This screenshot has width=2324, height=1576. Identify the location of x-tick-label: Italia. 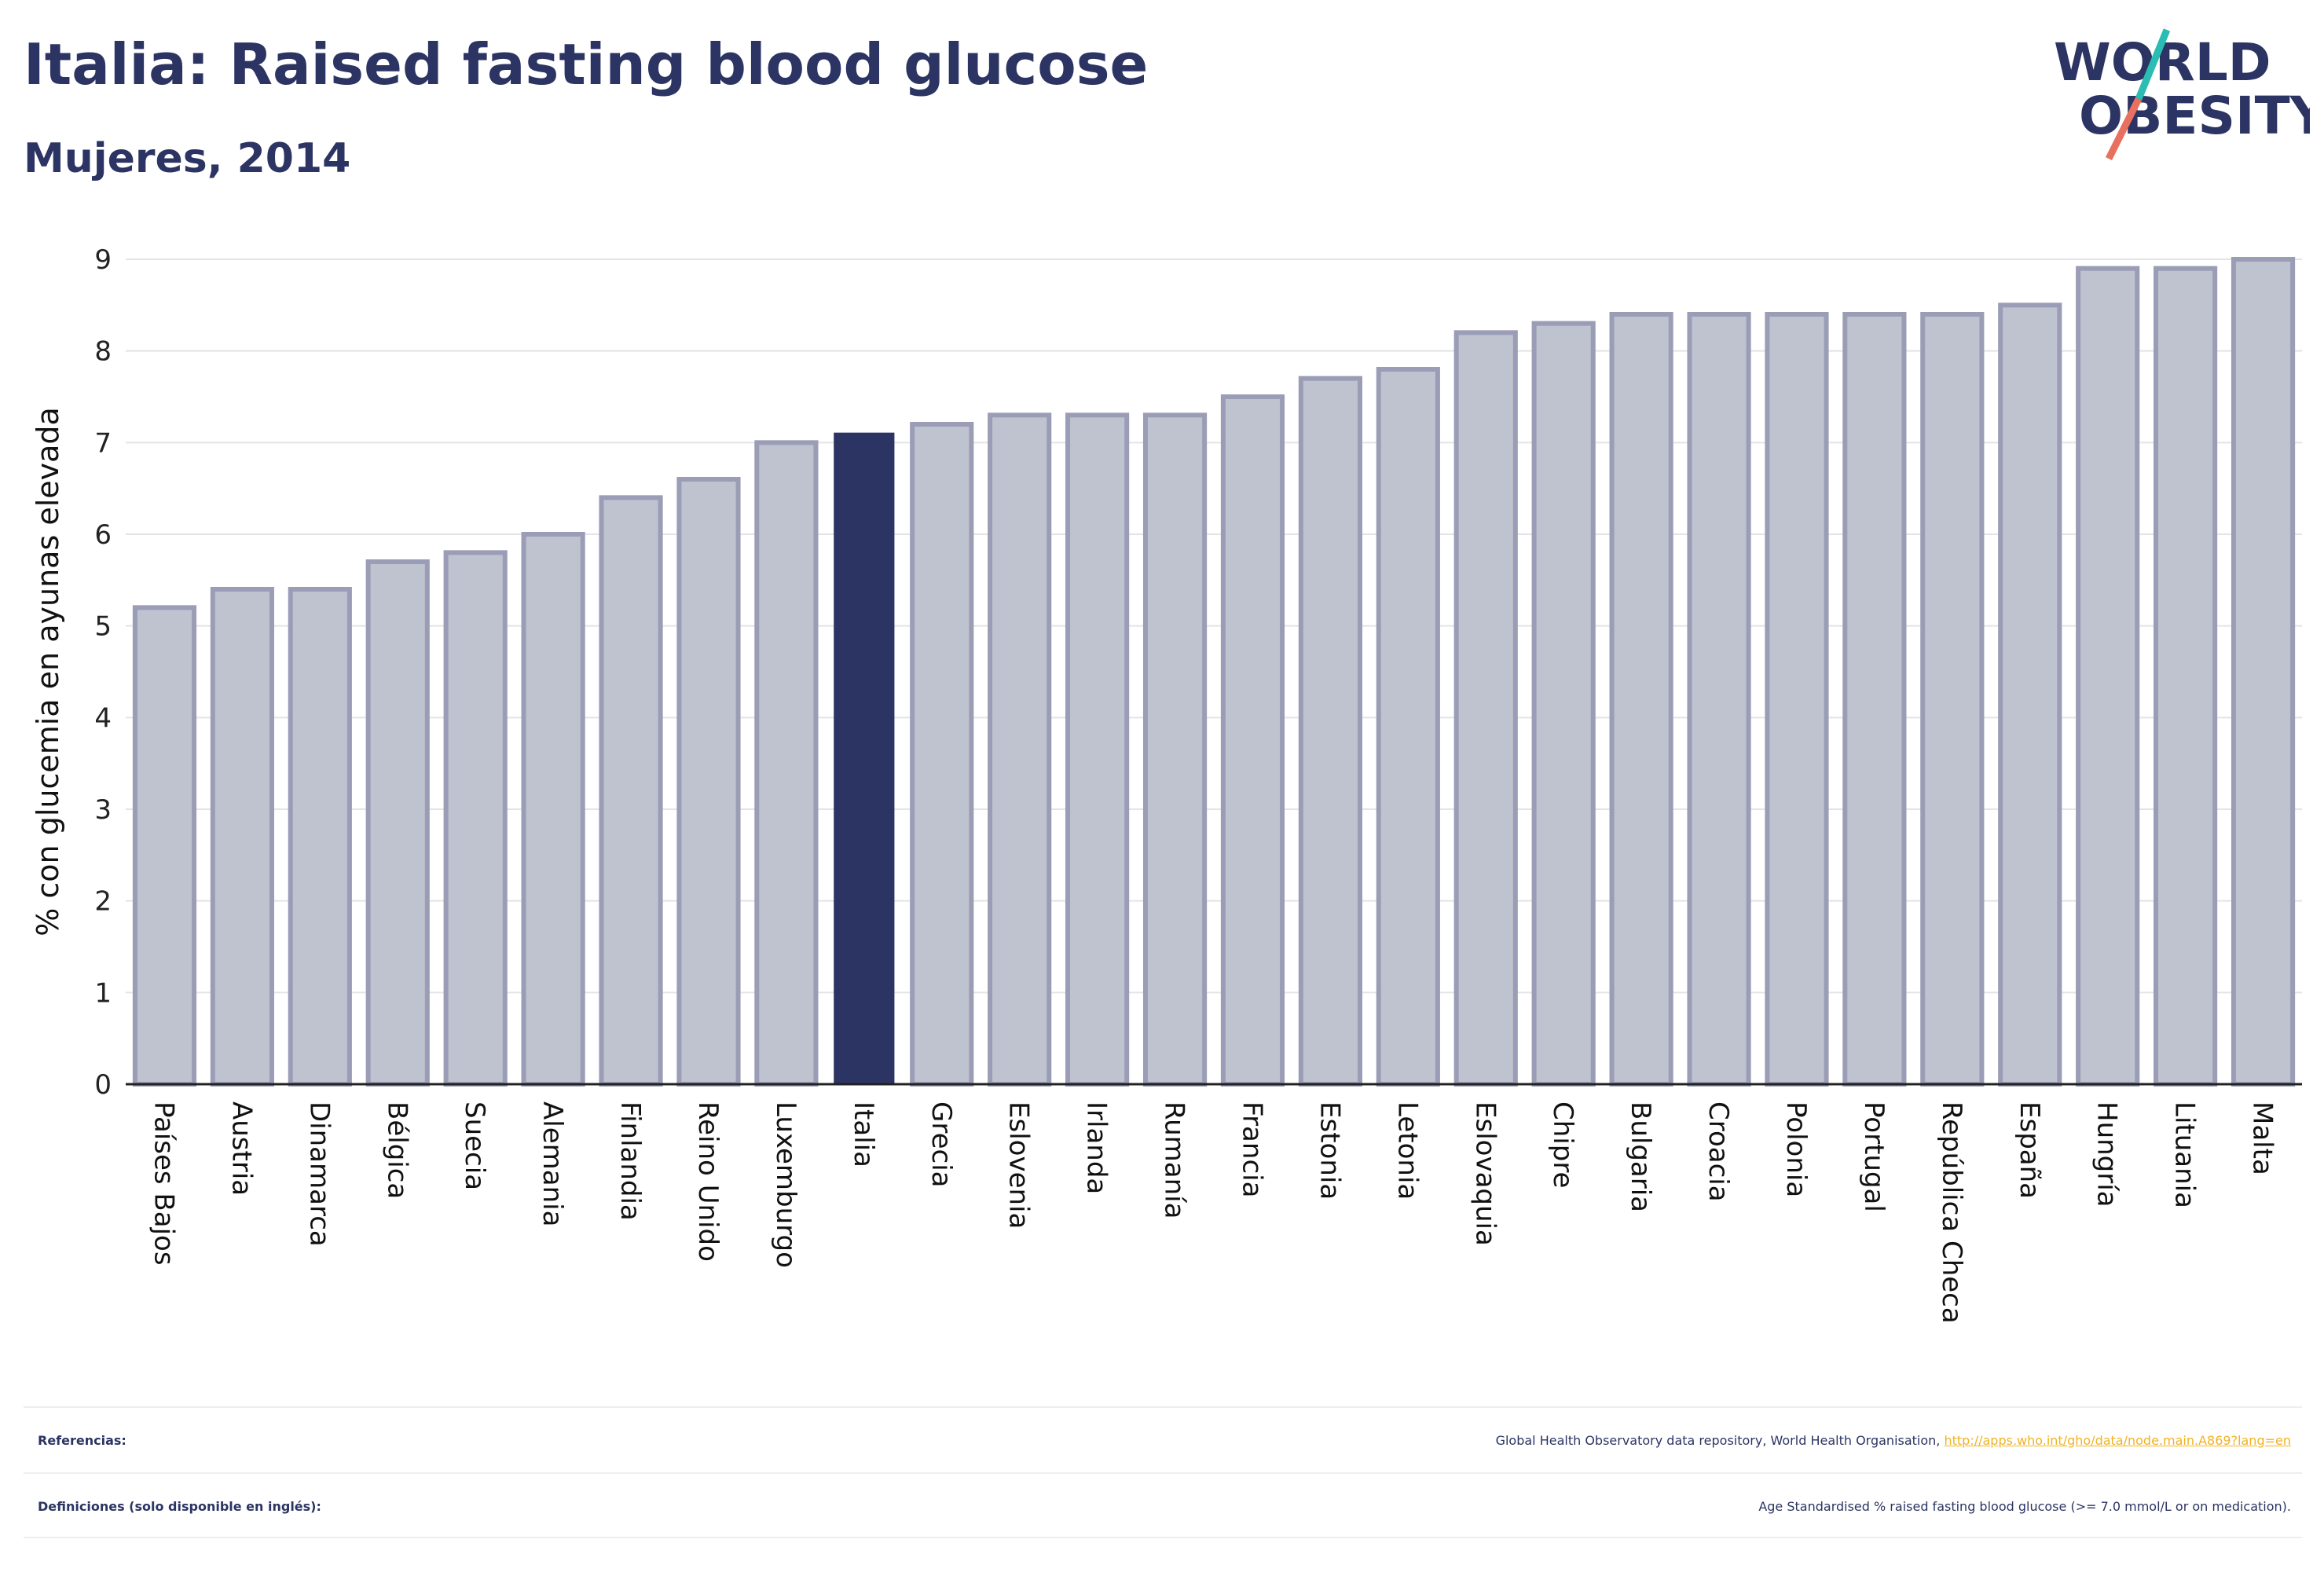
(863, 1134).